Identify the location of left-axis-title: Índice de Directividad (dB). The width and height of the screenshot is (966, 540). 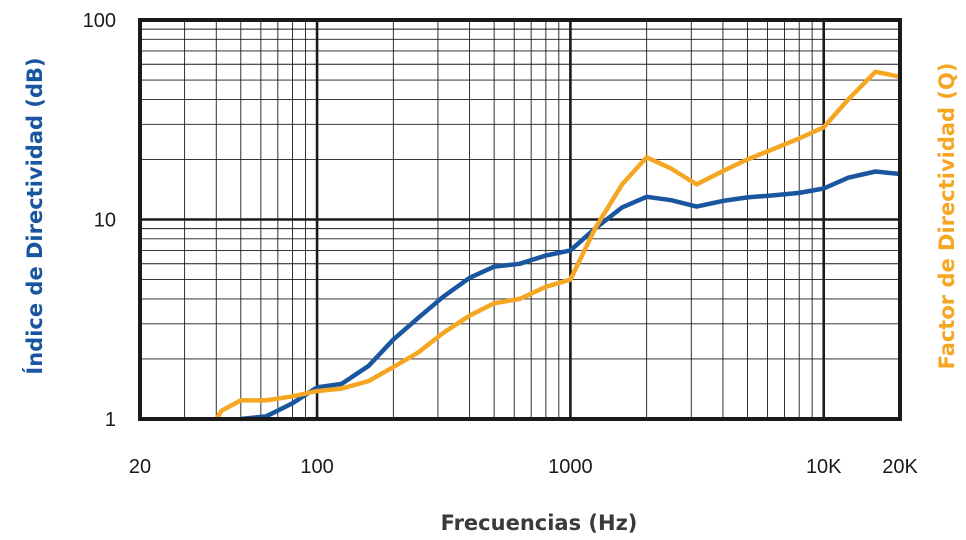
(34, 215).